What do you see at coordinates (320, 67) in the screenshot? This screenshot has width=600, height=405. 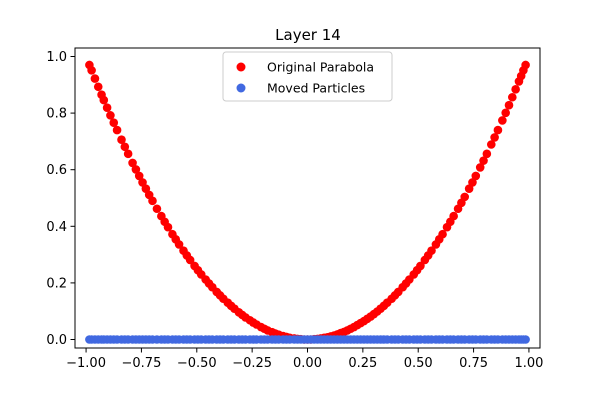 I see `legend-label: Original Parabola` at bounding box center [320, 67].